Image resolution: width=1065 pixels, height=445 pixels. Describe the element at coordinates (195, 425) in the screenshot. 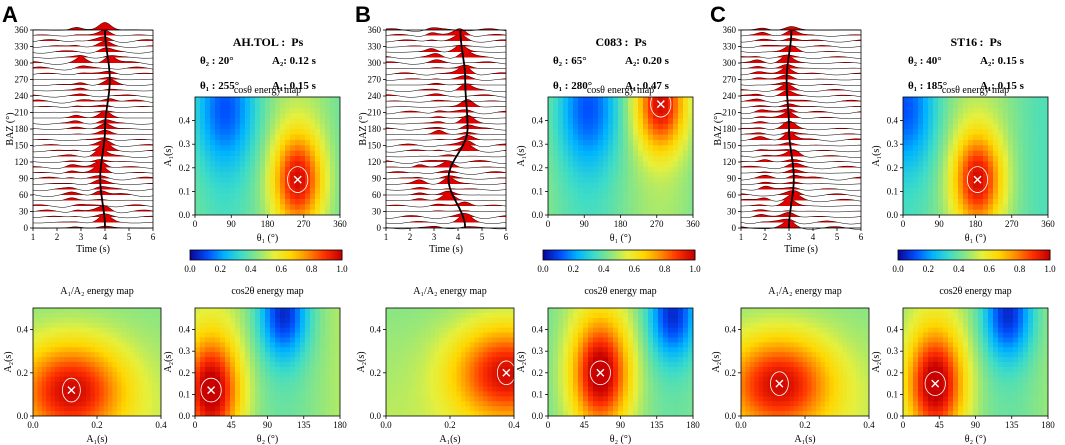

I see `cos2-map-xtick-label: 0` at that location.